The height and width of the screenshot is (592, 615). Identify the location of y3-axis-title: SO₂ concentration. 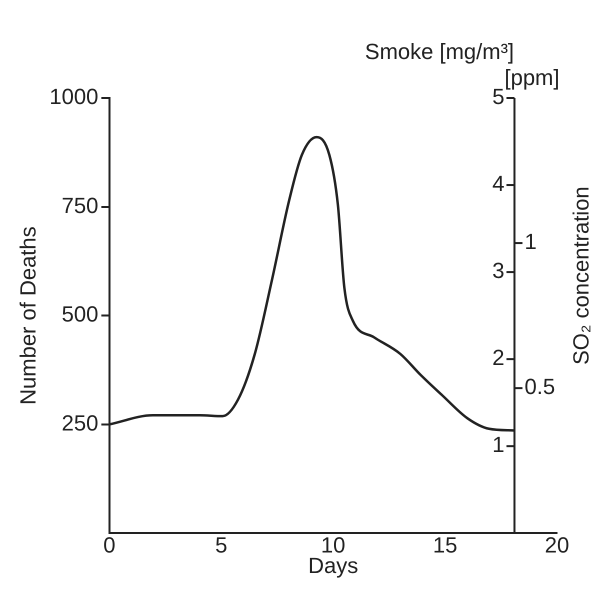
(581, 275).